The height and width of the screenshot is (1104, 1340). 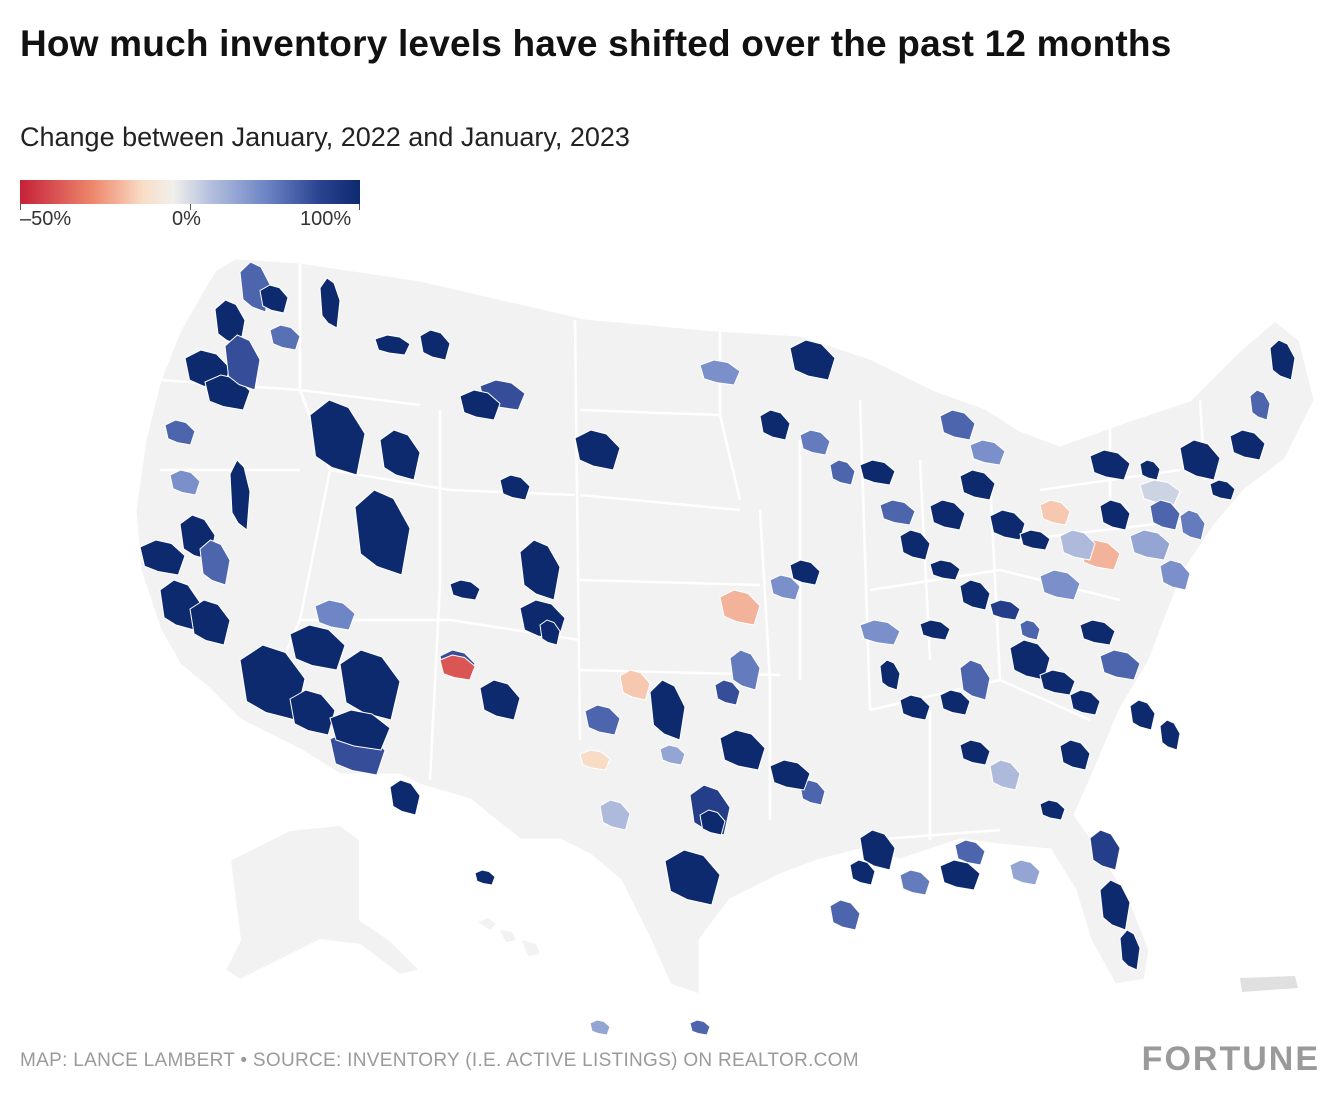 I want to click on fortune-logo: FORTUNE, so click(x=1230, y=1059).